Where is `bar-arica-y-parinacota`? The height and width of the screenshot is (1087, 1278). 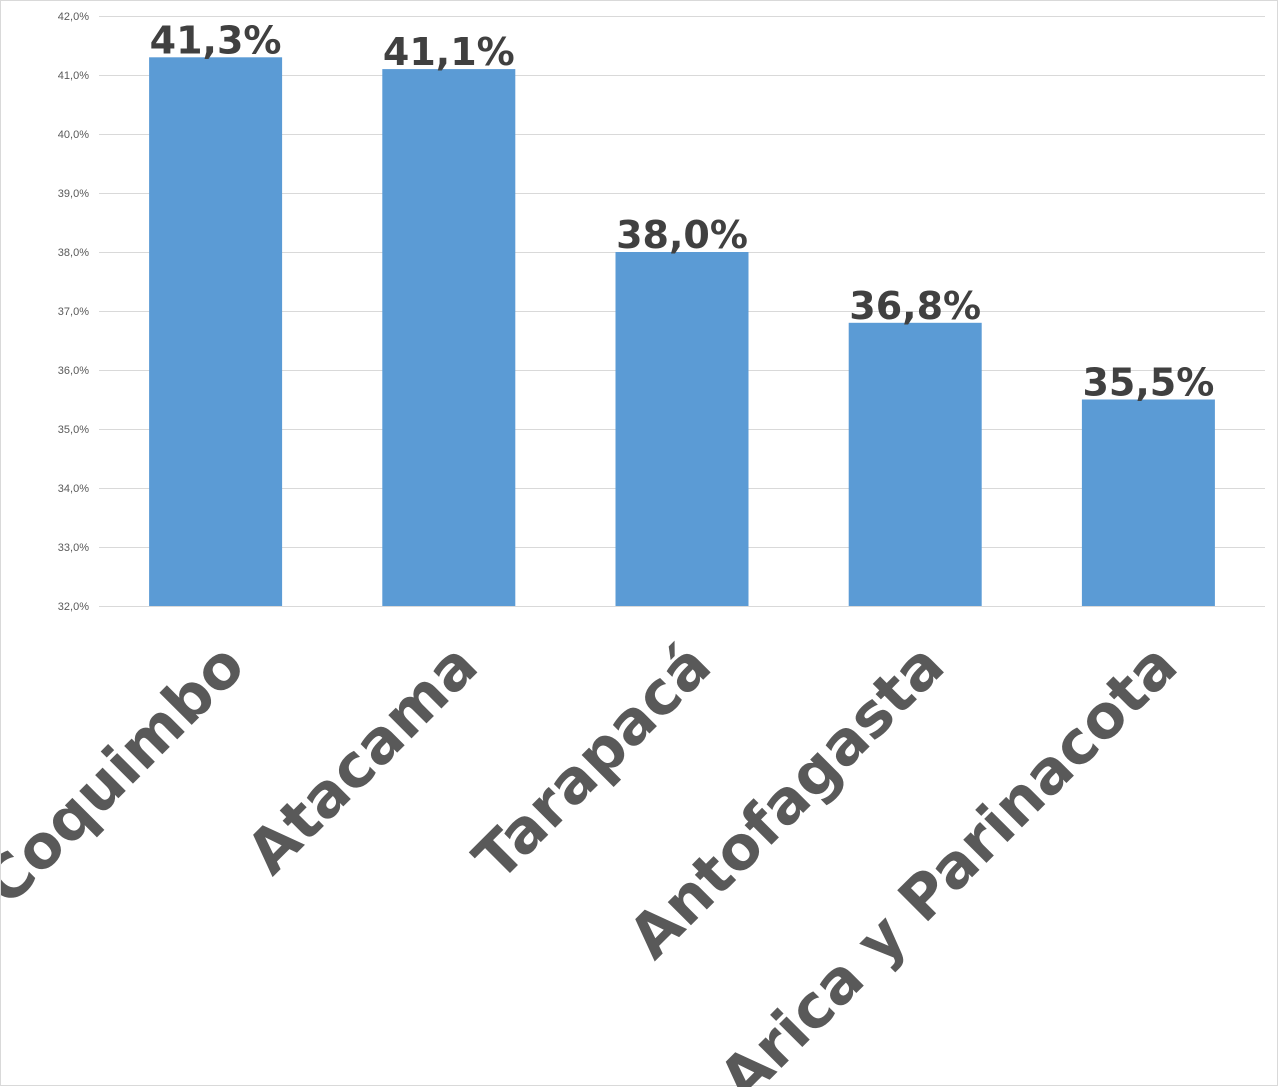
bar-arica-y-parinacota is located at coordinates (1148, 502).